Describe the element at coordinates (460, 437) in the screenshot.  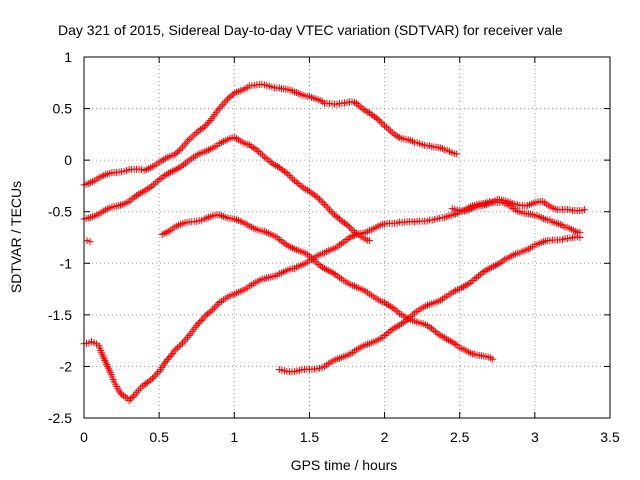
I see `x-tick-label: 2.5` at that location.